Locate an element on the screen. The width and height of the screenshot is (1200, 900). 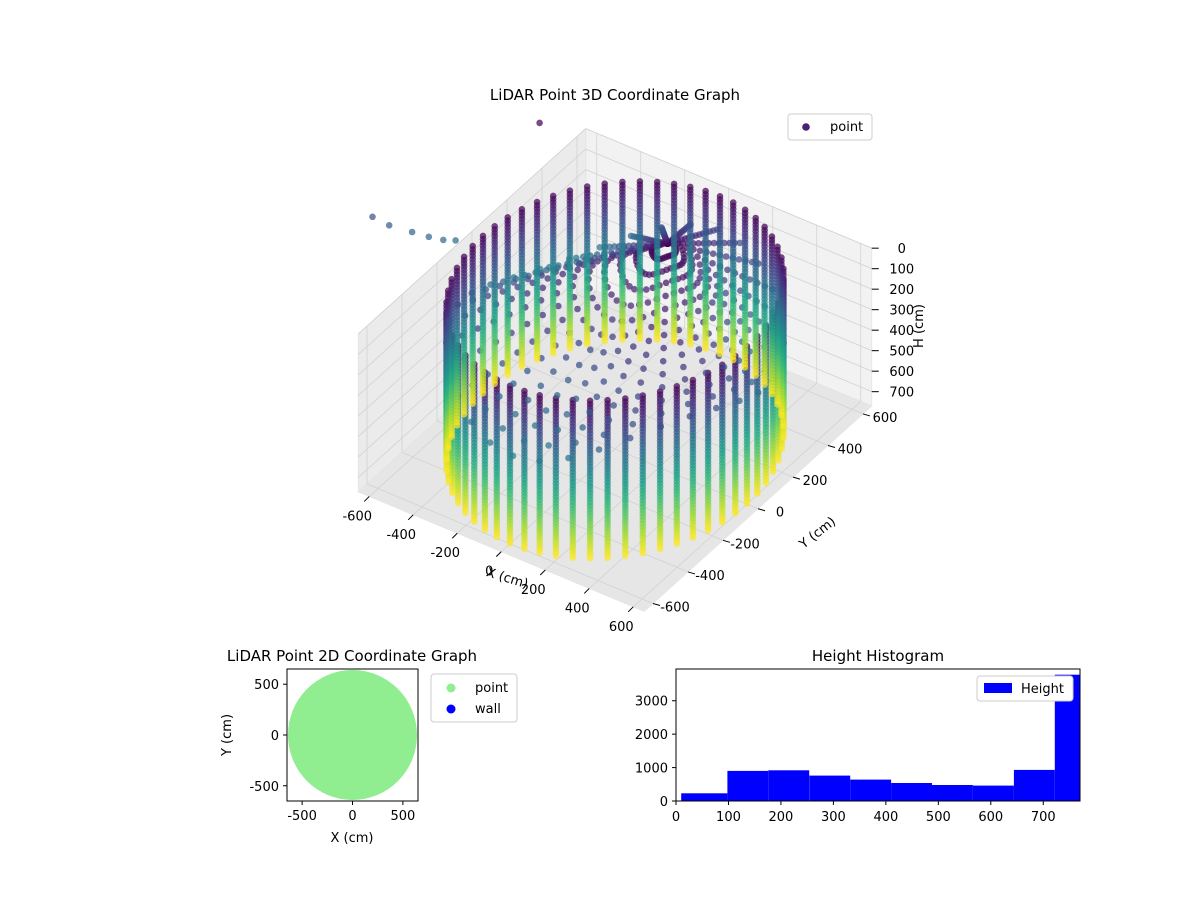
y-tick-label-3d: -600 is located at coordinates (675, 608).